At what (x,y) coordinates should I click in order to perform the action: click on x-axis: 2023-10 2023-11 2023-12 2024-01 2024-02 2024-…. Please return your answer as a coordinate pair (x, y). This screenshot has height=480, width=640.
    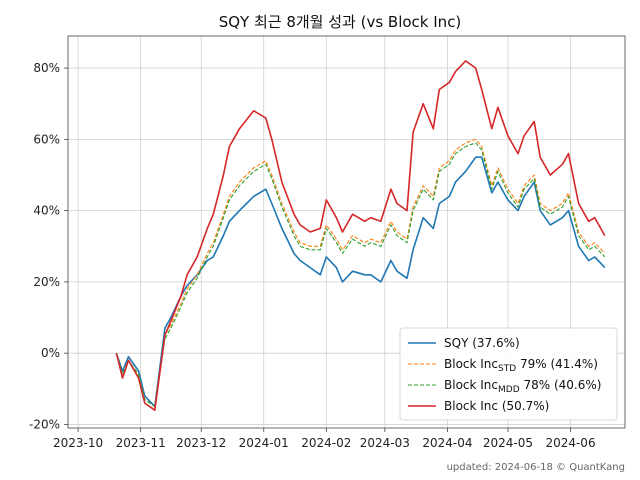
    Looking at the image, I should click on (324, 439).